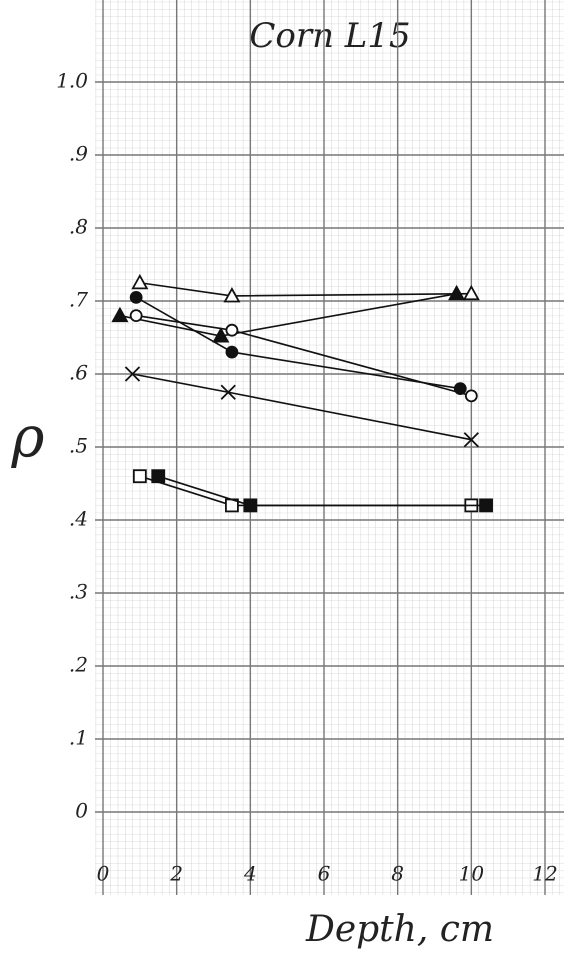 The height and width of the screenshot is (956, 564). Describe the element at coordinates (78, 592) in the screenshot. I see `y-tick-label: .3` at that location.